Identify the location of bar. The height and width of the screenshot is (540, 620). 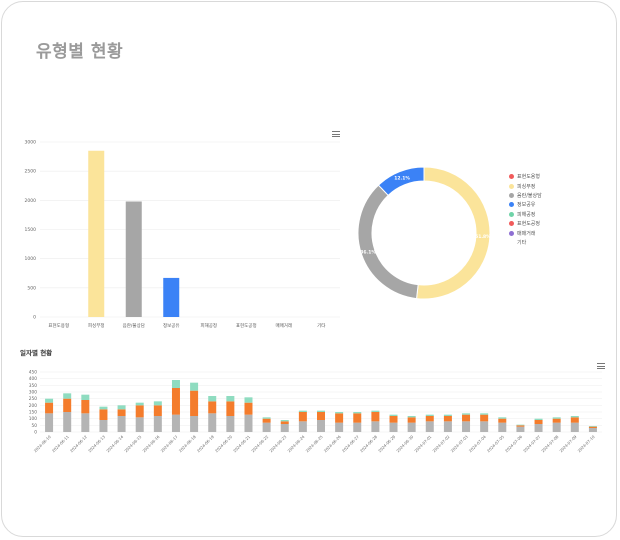
(133, 259).